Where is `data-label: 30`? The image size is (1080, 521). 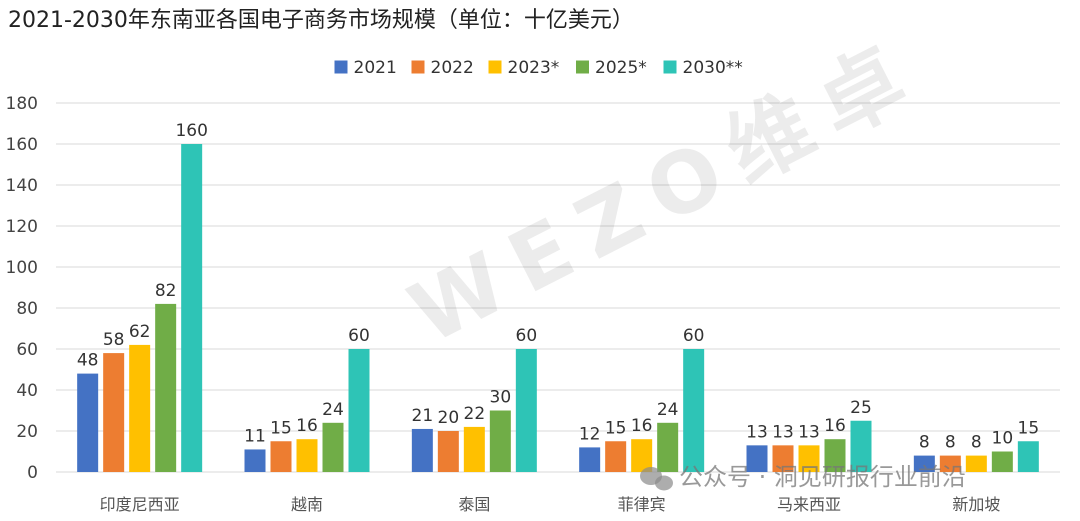 data-label: 30 is located at coordinates (501, 398).